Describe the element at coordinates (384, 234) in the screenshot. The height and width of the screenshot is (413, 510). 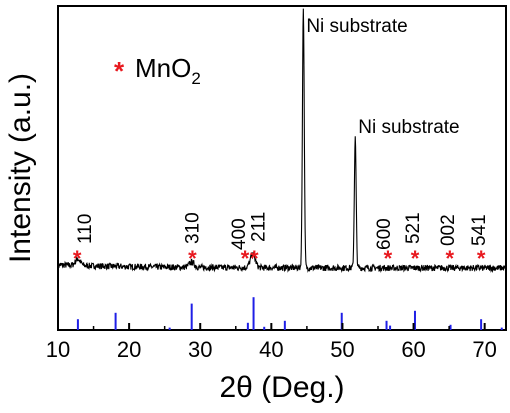
I see `mno2-peak-label: 600` at that location.